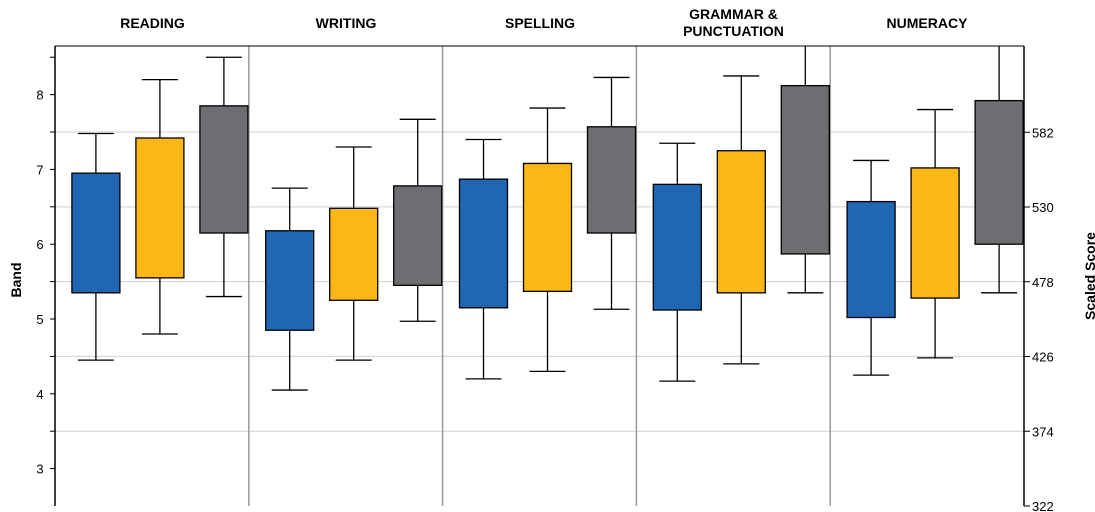 This screenshot has height=512, width=1095. What do you see at coordinates (1043, 132) in the screenshot?
I see `right-tick-label-5: 582` at bounding box center [1043, 132].